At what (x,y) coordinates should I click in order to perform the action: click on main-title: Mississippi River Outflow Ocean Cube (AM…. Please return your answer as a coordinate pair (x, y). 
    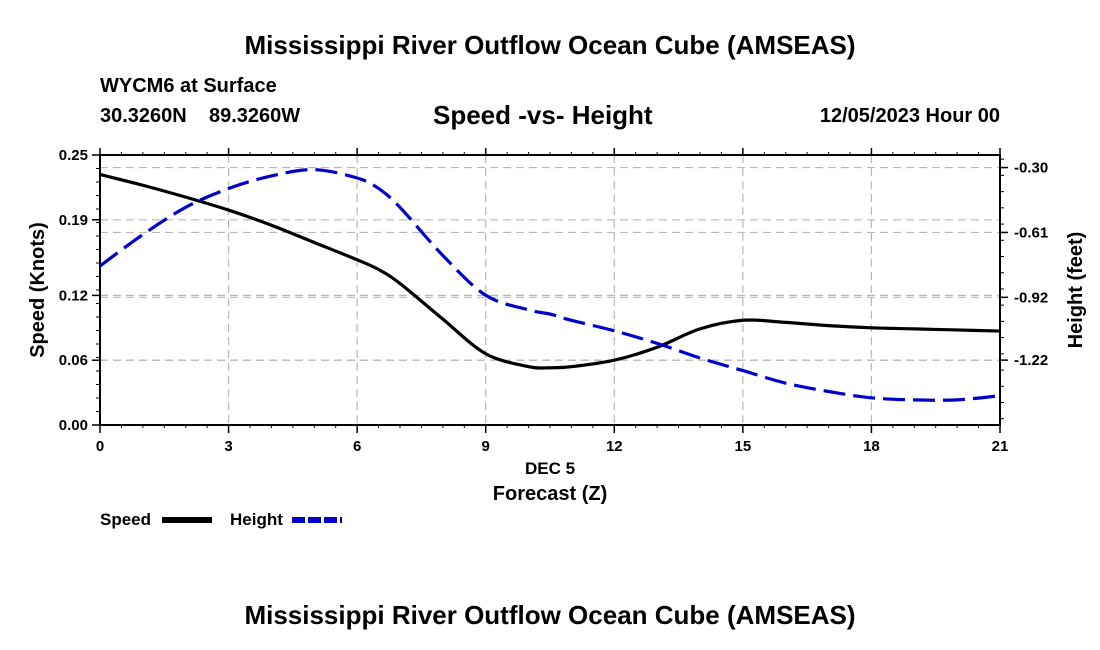
    Looking at the image, I should click on (550, 45).